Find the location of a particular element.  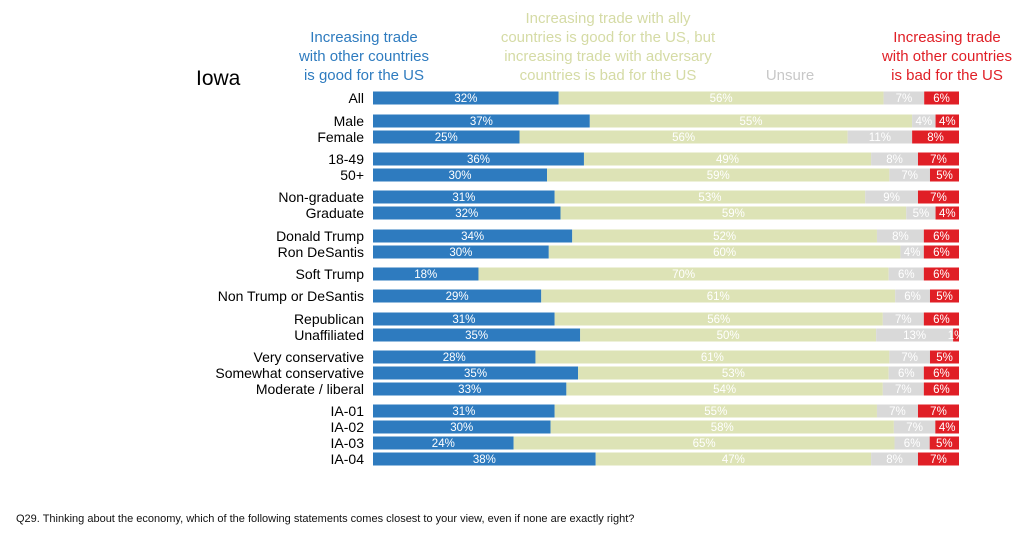

category-label: Somewhat conservative is located at coordinates (289, 373).